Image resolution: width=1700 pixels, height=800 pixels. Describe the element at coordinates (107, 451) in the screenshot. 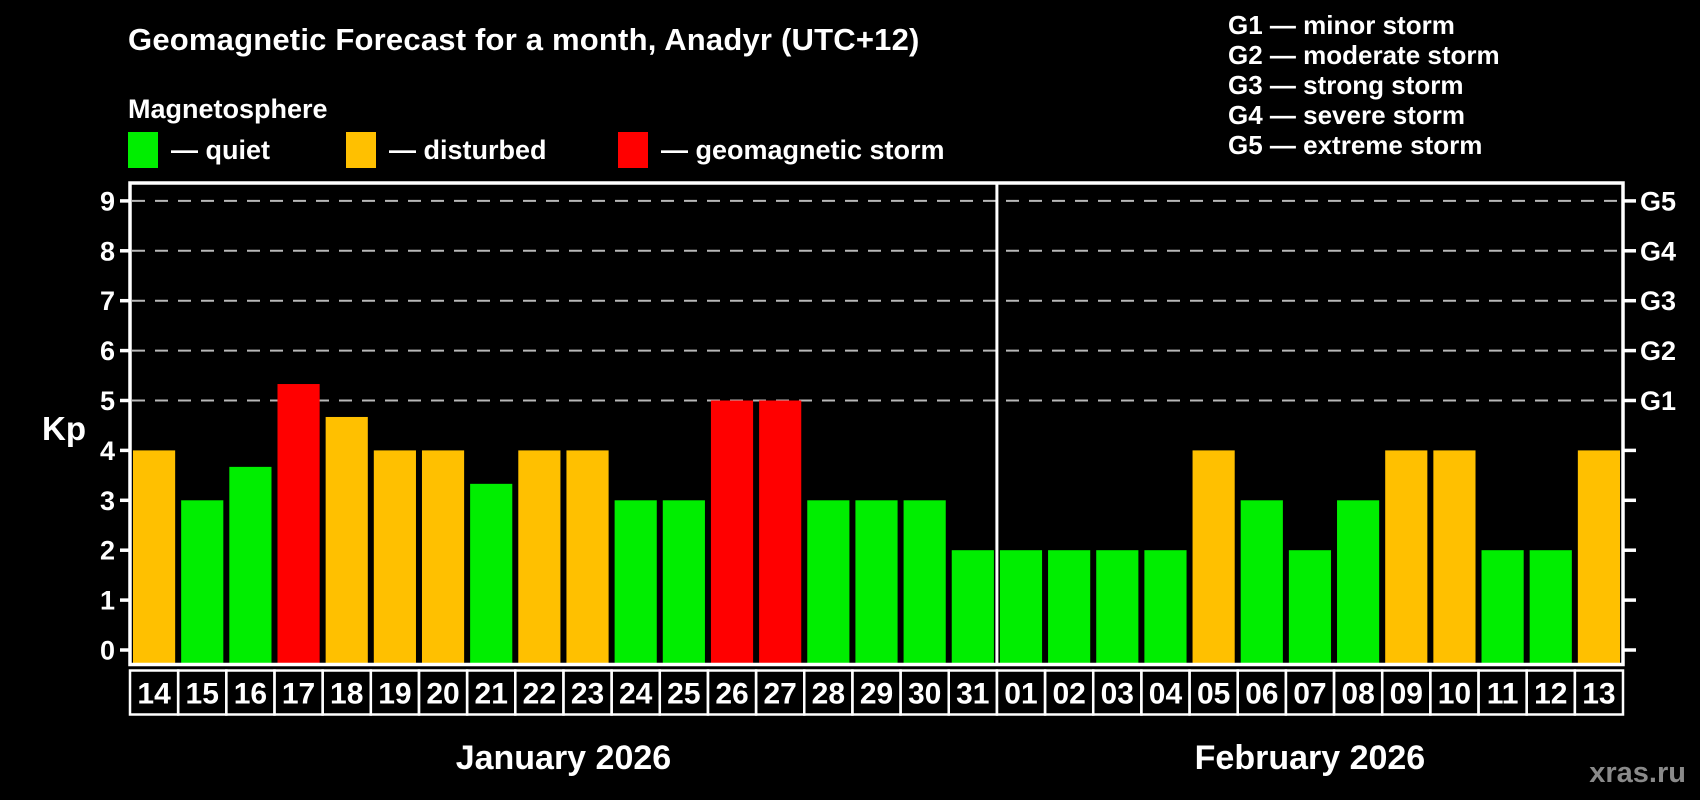

I see `y-tick-label-4: 4` at that location.